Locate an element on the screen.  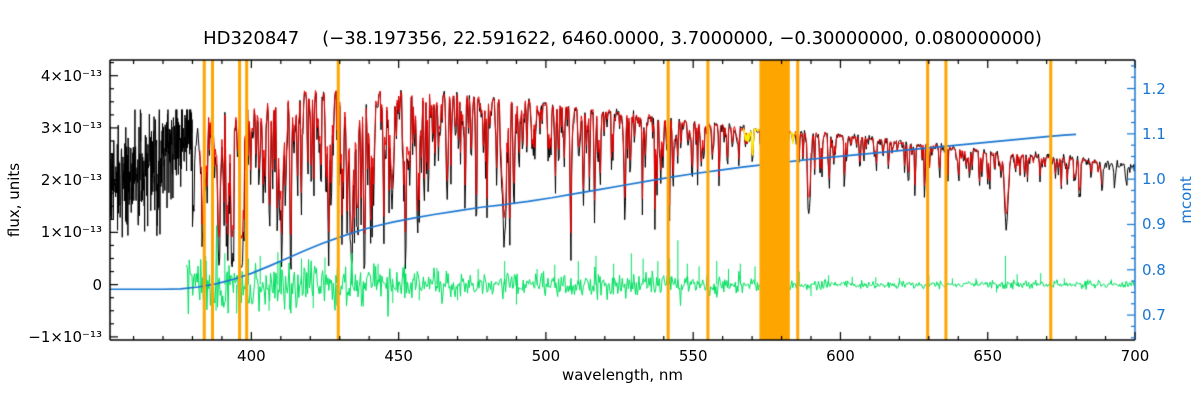
x-tick-label: 450 is located at coordinates (398, 356).